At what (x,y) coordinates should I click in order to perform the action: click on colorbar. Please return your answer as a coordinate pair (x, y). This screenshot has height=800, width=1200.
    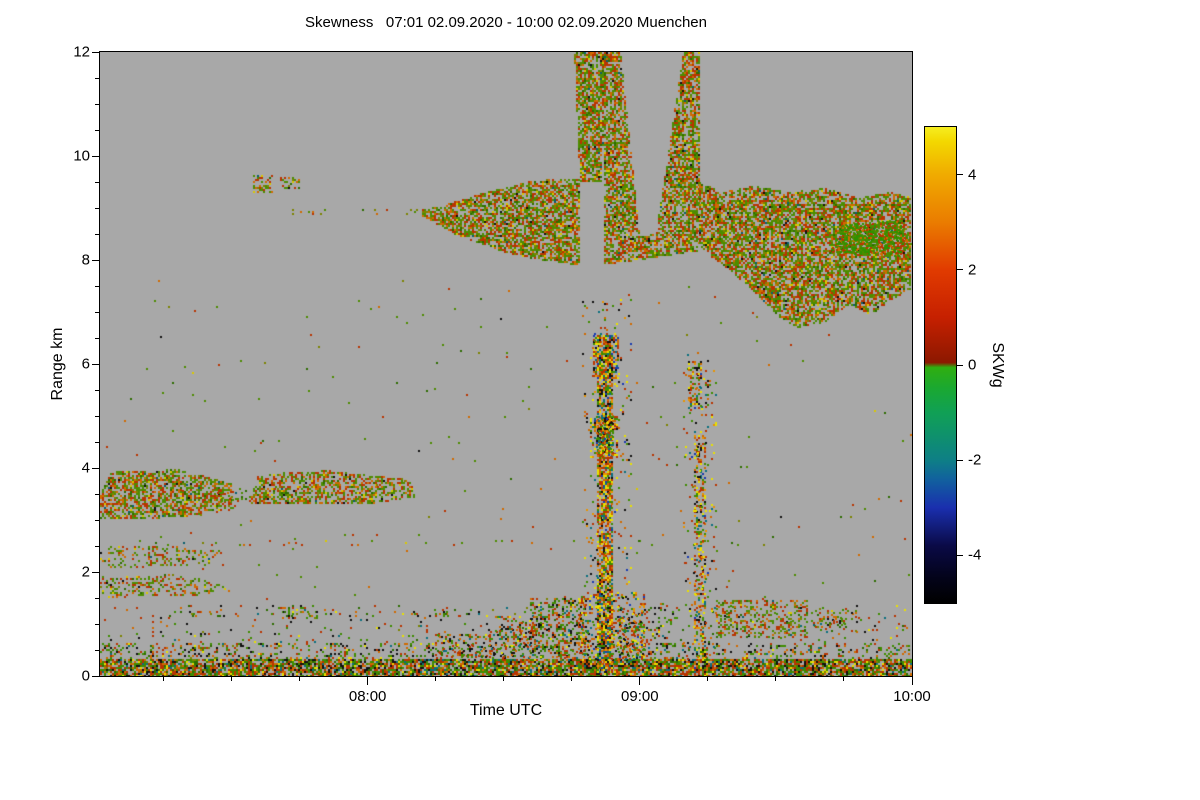
    Looking at the image, I should click on (940, 365).